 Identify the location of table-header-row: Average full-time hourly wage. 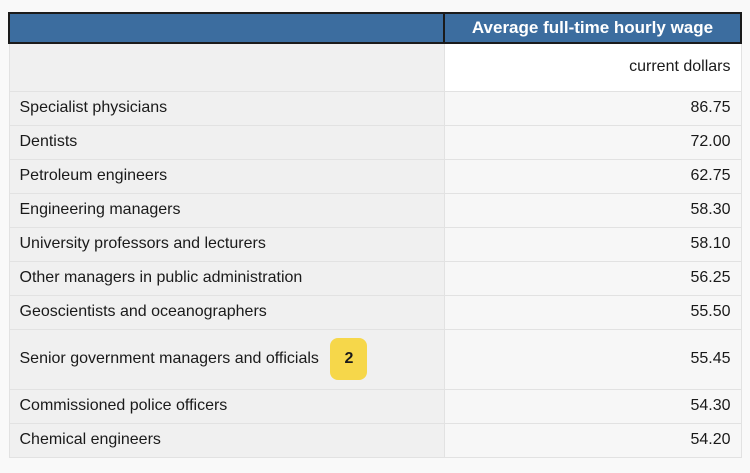
(375, 28).